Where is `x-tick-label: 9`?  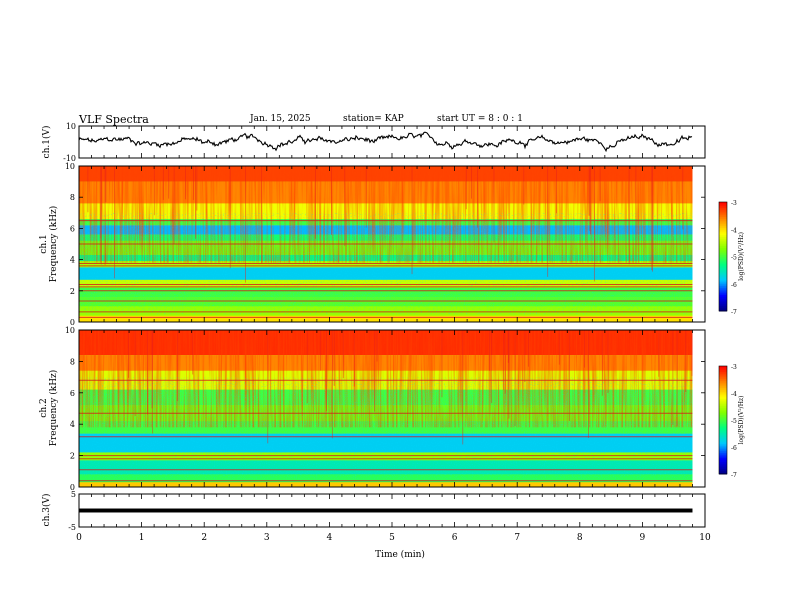 x-tick-label: 9 is located at coordinates (643, 538).